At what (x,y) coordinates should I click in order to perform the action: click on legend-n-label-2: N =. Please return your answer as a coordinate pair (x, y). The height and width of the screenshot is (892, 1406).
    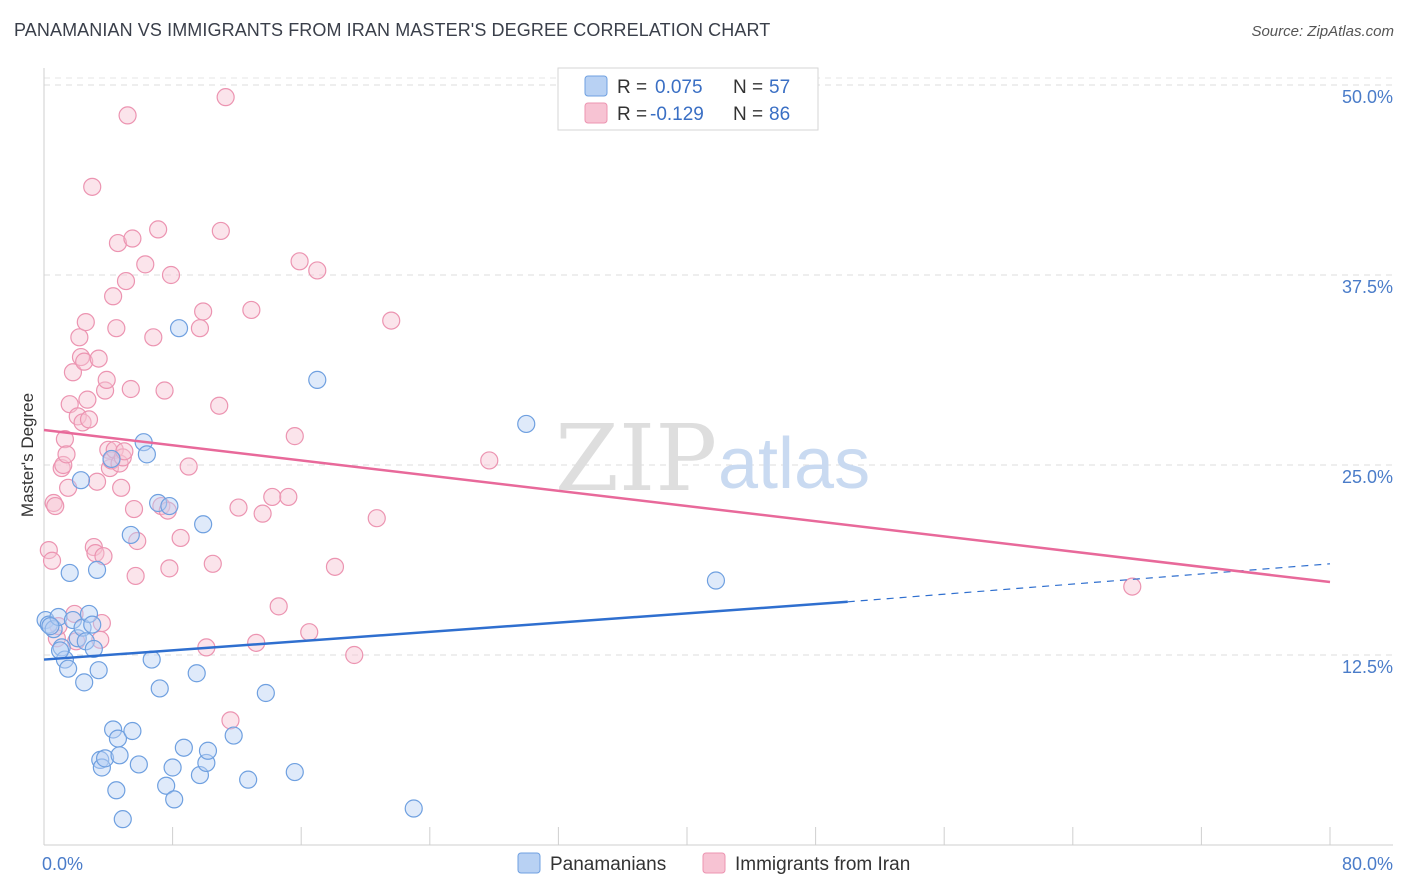
    Looking at the image, I should click on (748, 114).